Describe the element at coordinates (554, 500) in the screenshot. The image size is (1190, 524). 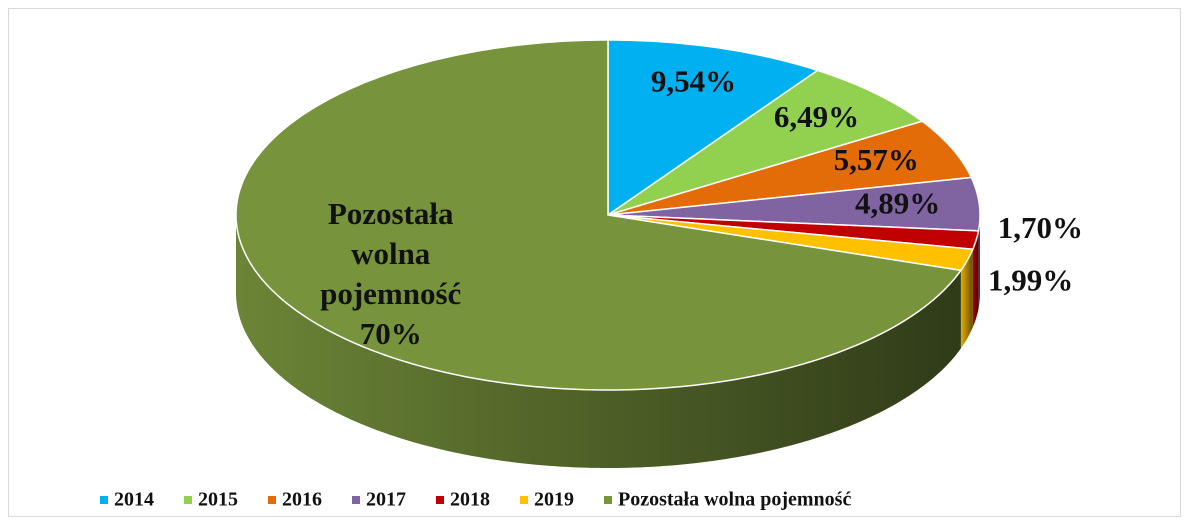
I see `legend-label: 2019` at that location.